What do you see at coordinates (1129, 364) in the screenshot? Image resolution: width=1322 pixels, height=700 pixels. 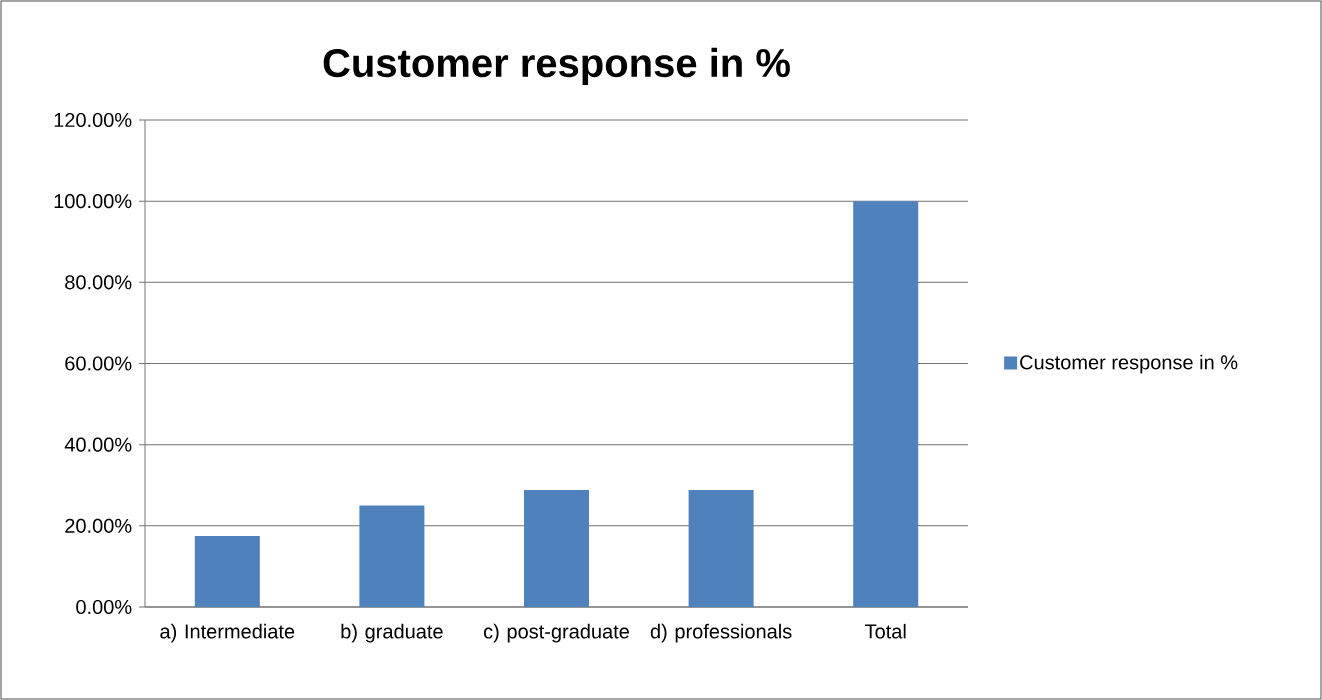 I see `legend-label: Customer response in %` at bounding box center [1129, 364].